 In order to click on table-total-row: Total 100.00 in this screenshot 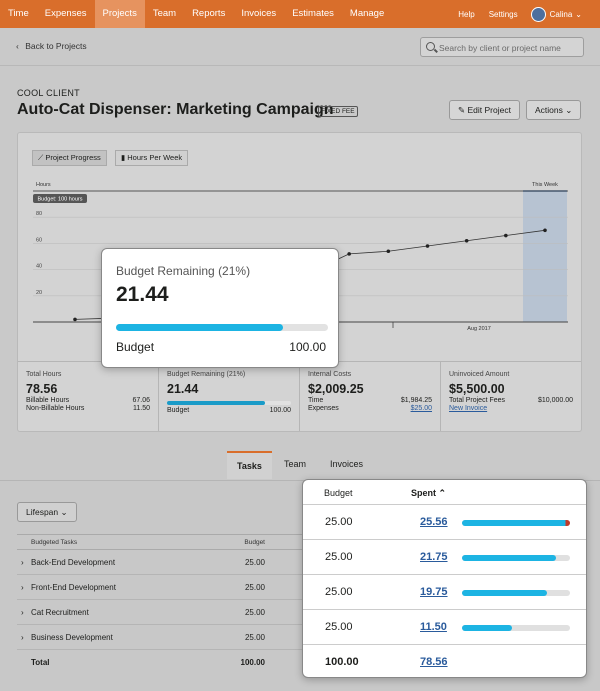, I will do `click(148, 662)`.